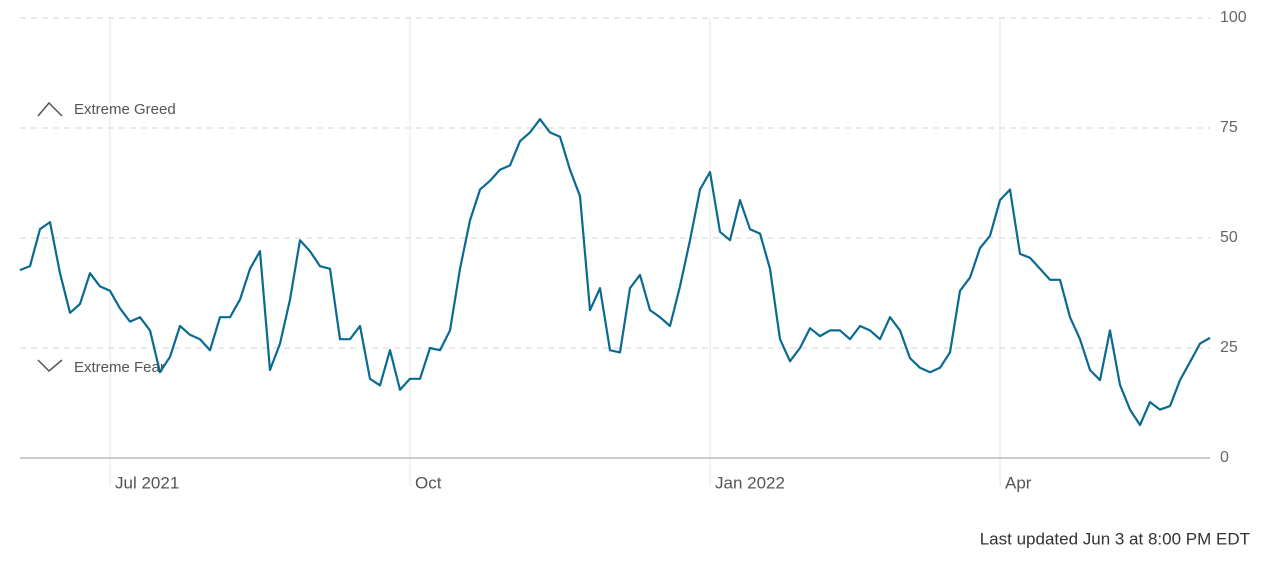  I want to click on x-tick-label: Jan 2022, so click(750, 482).